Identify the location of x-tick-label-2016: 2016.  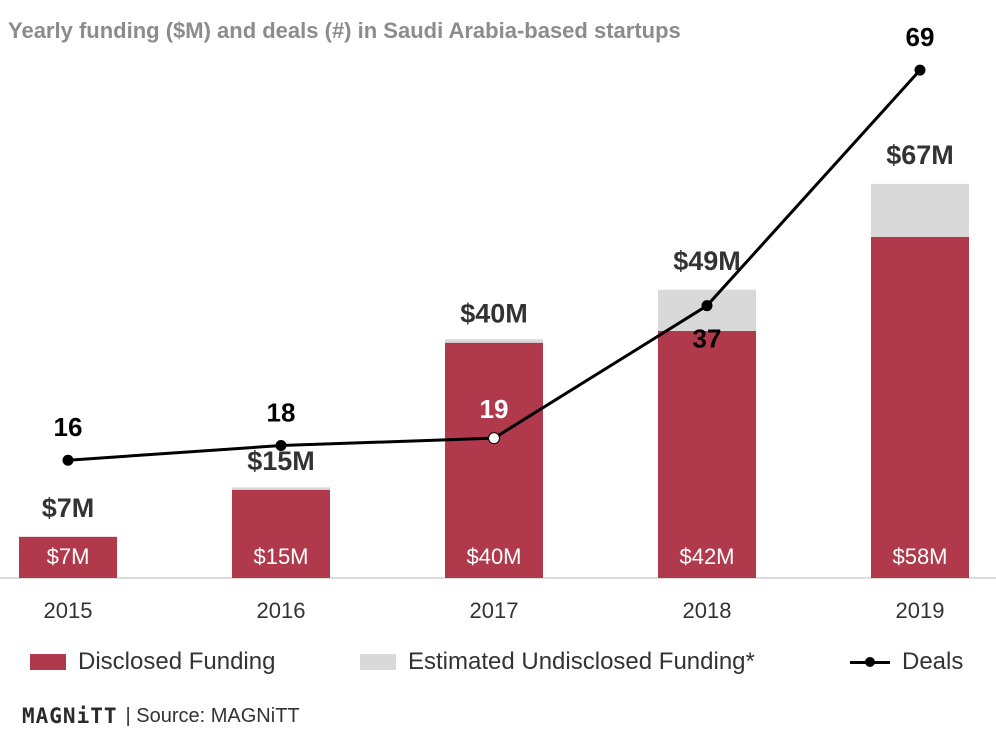
(281, 610).